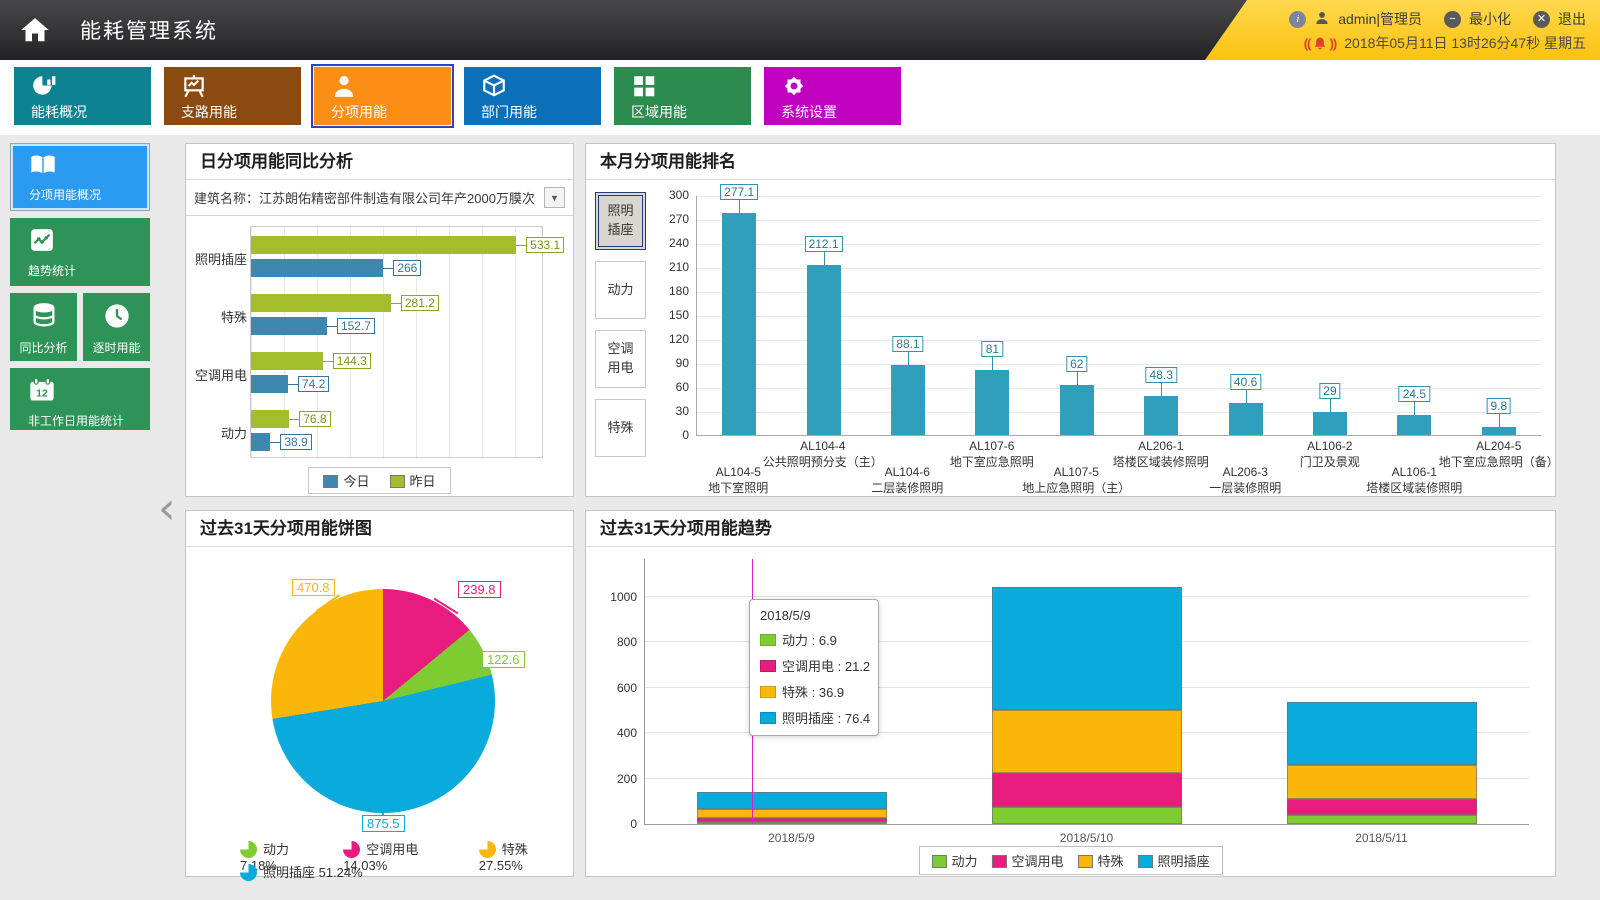 The image size is (1600, 900). What do you see at coordinates (412, 480) in the screenshot?
I see `legend-item: 昨日` at bounding box center [412, 480].